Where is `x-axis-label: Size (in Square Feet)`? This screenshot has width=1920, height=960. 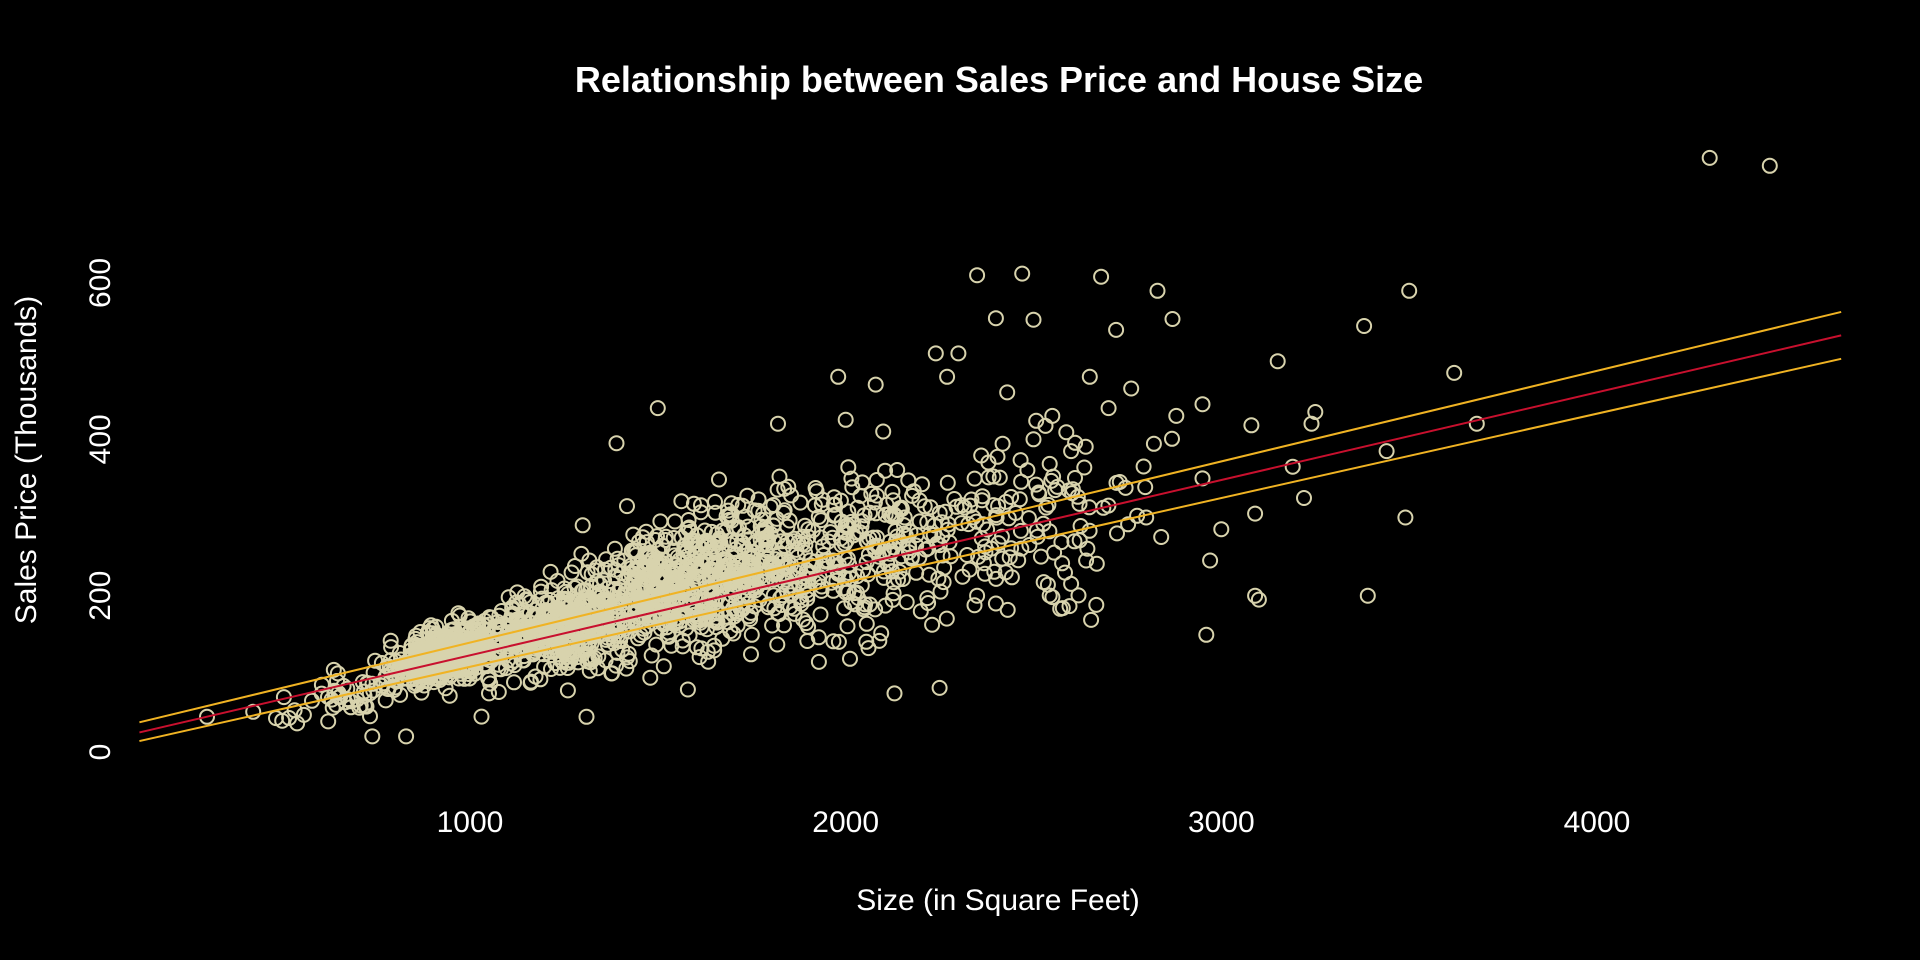 x-axis-label: Size (in Square Feet) is located at coordinates (997, 900).